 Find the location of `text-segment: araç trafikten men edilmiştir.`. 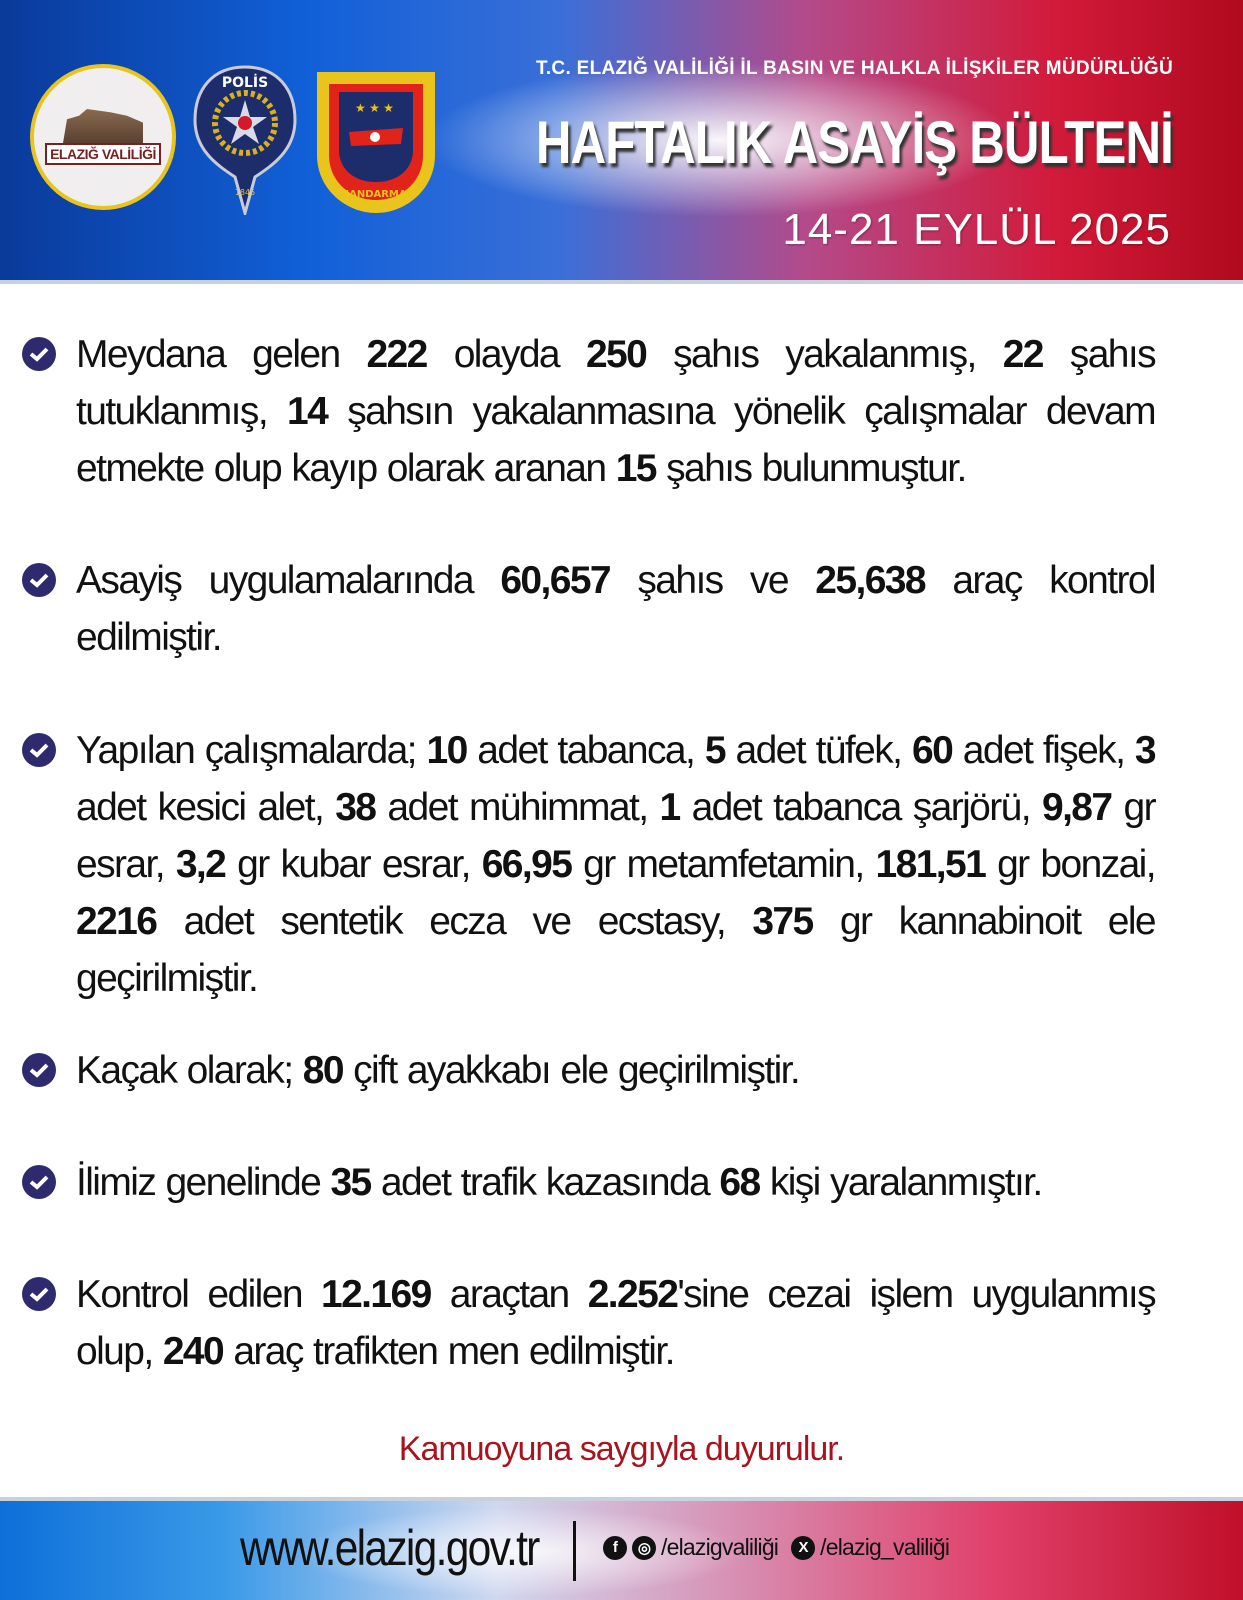

text-segment: araç trafikten men edilmiştir. is located at coordinates (449, 1351).